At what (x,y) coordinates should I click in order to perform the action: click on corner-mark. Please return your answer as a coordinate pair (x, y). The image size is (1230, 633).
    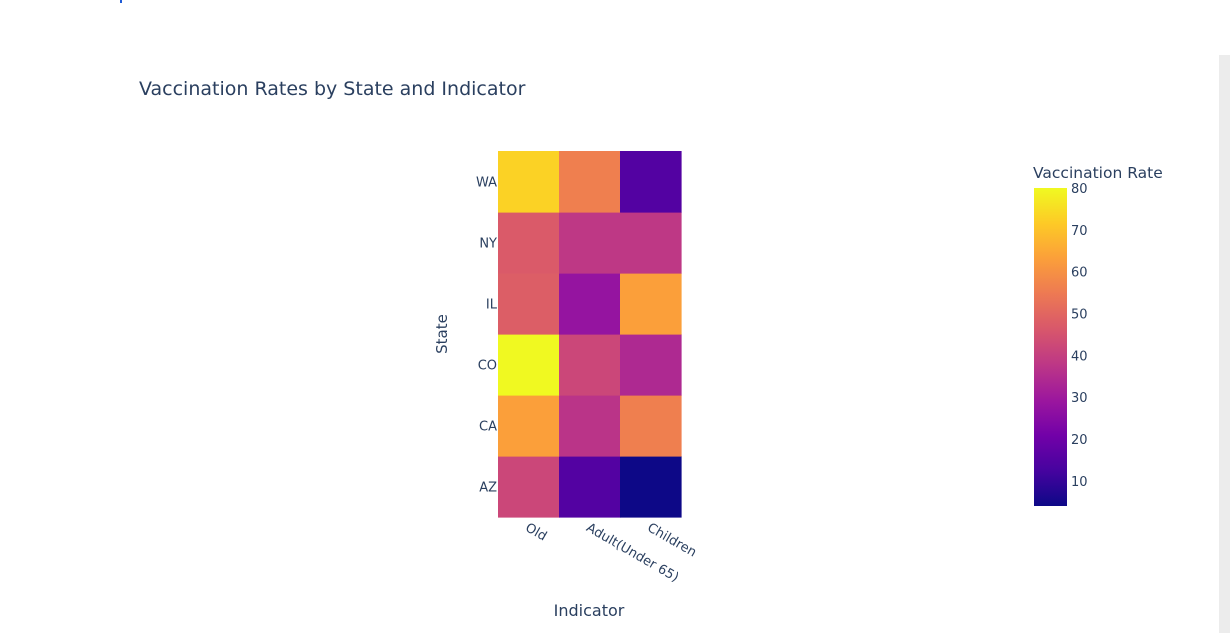
    Looking at the image, I should click on (121, 1).